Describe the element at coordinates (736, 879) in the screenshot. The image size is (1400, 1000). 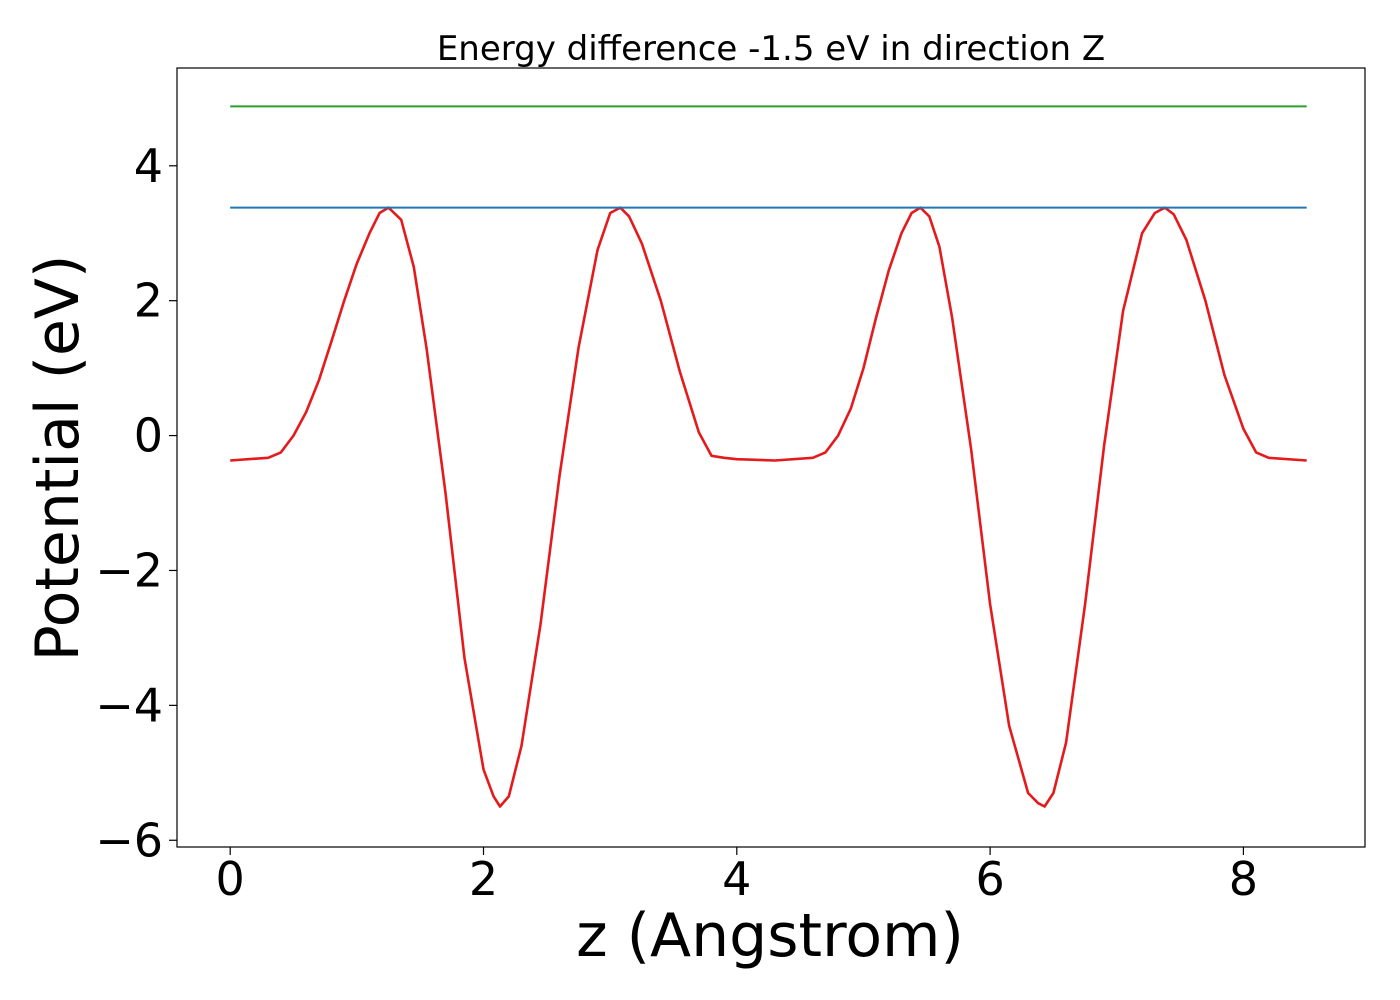
I see `x-tick-label: 4` at that location.